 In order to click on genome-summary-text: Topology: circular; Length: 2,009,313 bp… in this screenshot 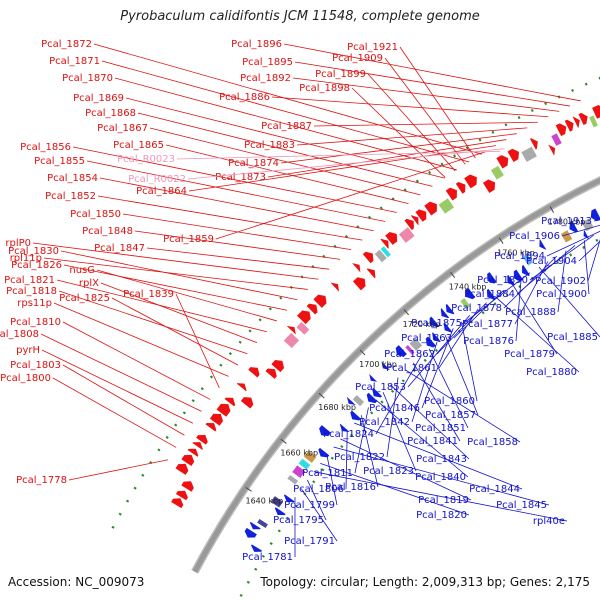, I will do `click(425, 582)`.